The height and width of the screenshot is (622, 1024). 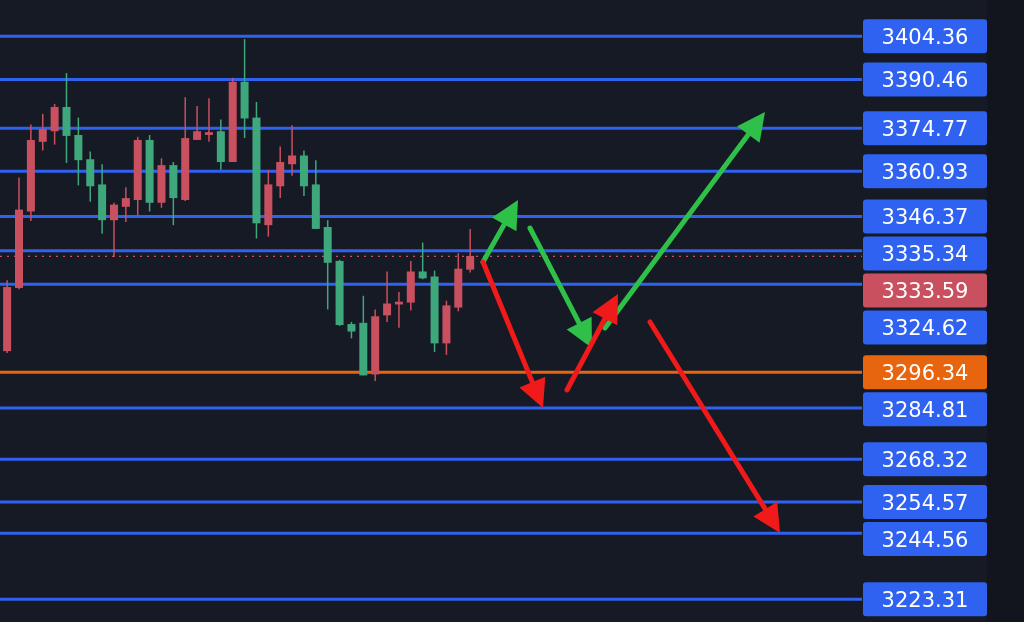 I want to click on ref-line-label: 3284.81, so click(x=925, y=409).